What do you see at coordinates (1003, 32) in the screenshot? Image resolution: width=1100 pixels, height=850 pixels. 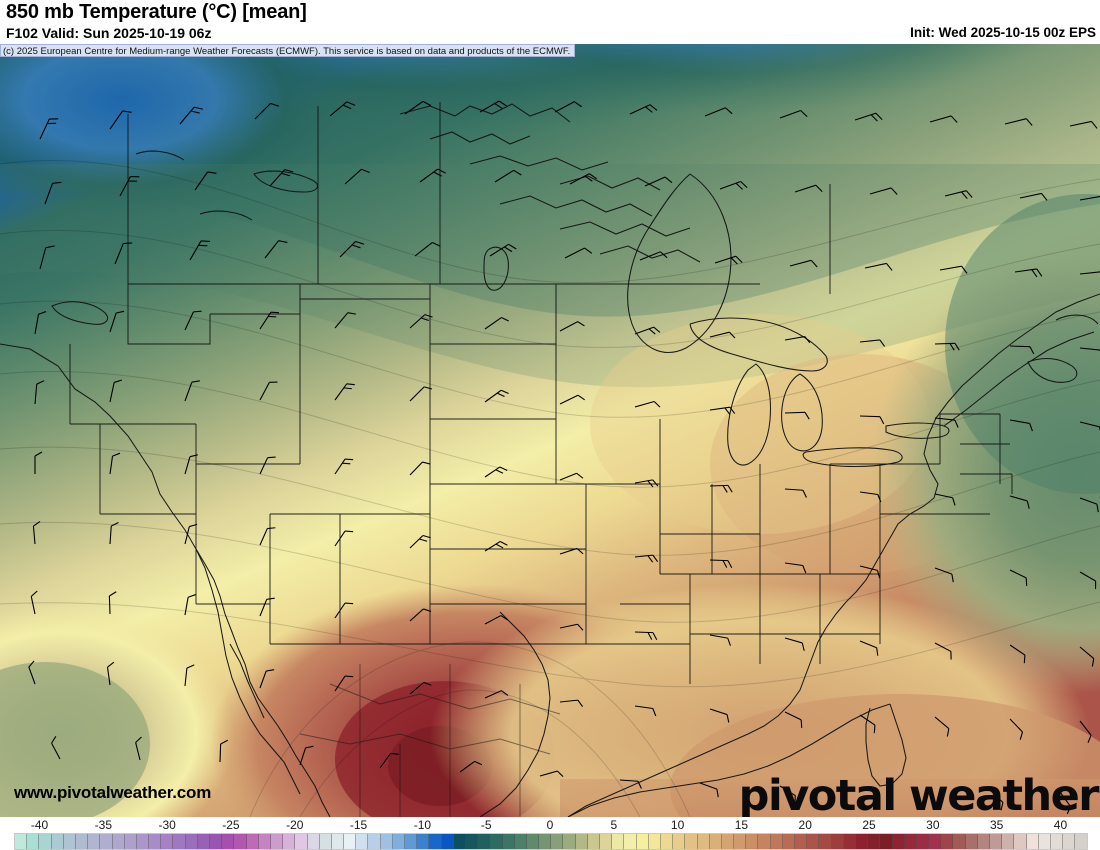 I see `init-time-label: Init: Wed 2025-10-15 00z EPS` at bounding box center [1003, 32].